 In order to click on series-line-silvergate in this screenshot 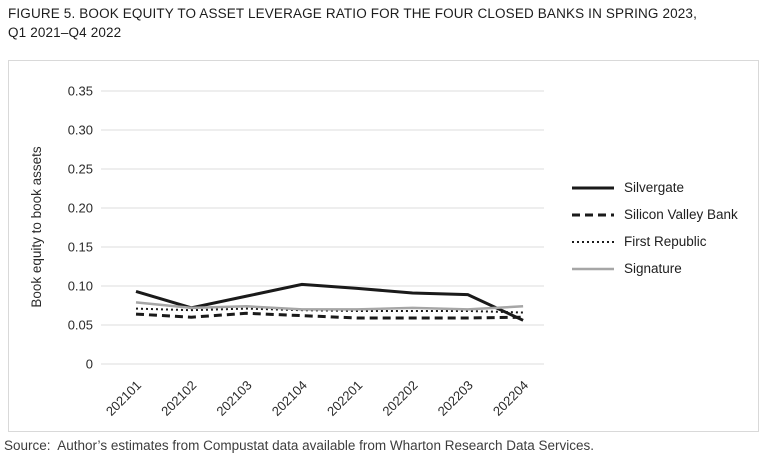, I will do `click(329, 302)`.